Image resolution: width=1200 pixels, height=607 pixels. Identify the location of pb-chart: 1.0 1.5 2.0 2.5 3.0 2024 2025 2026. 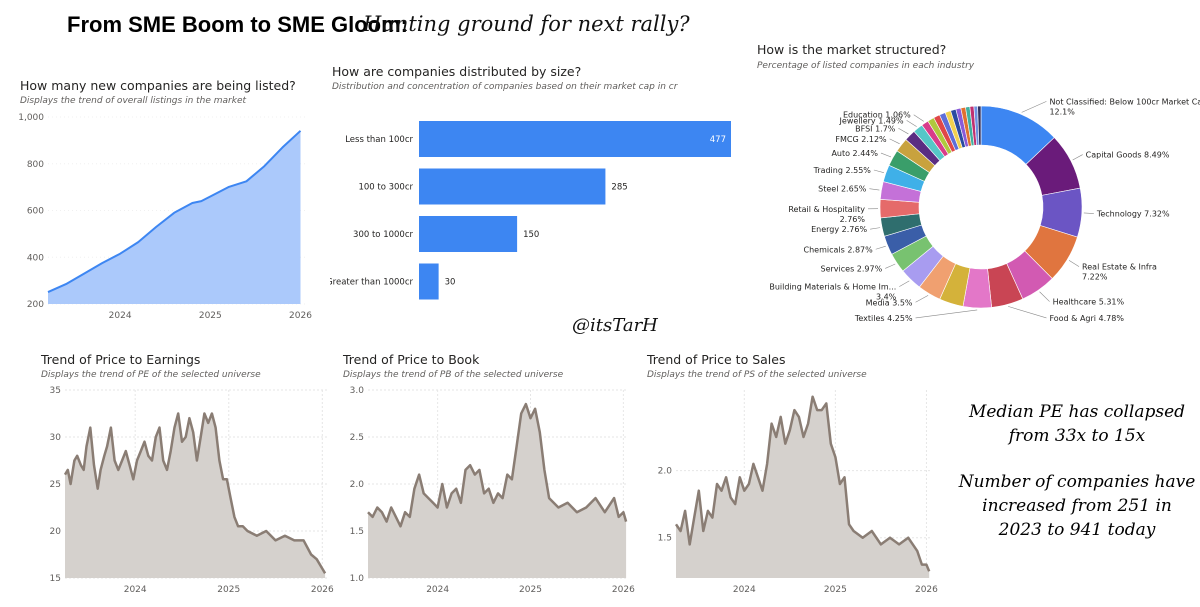
(492, 490).